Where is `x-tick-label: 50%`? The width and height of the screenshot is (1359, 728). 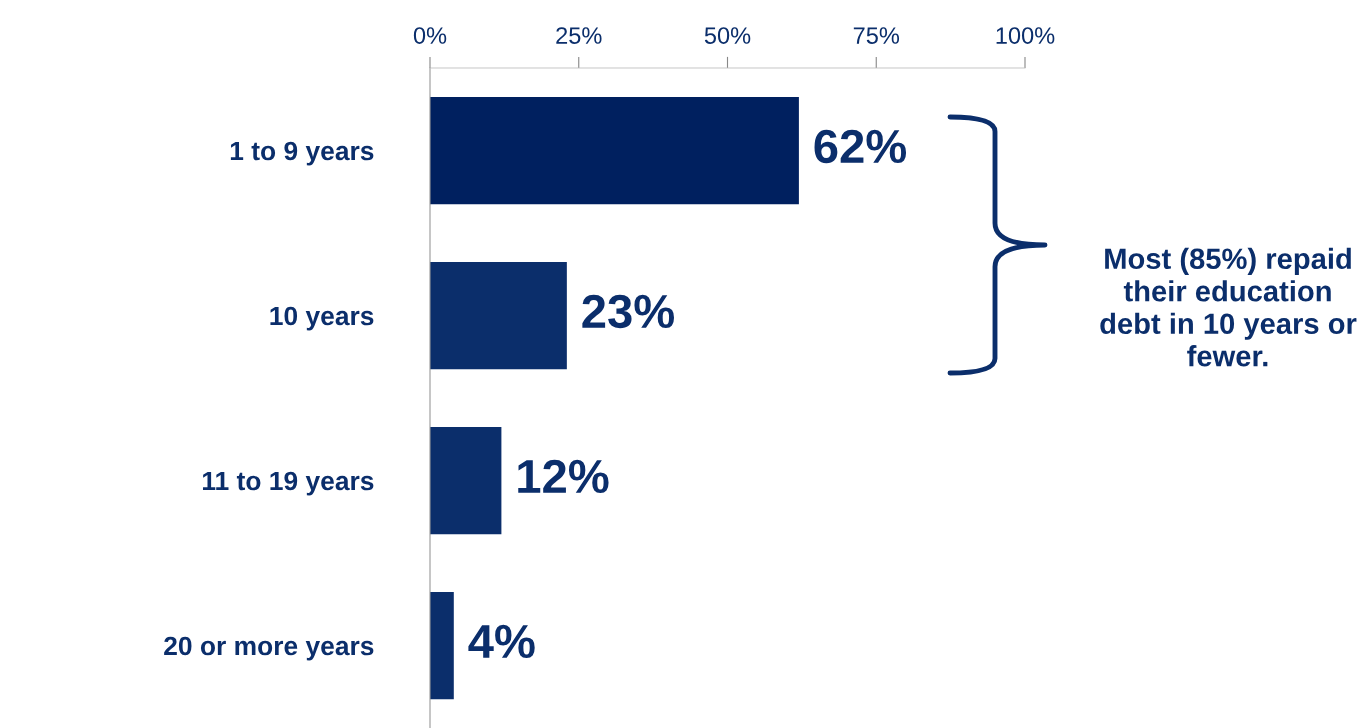 x-tick-label: 50% is located at coordinates (727, 35).